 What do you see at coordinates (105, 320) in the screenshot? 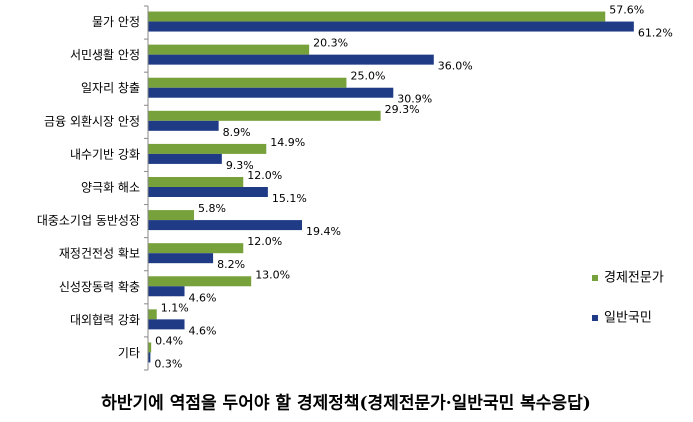
I see `y-tick-label: 대외협력 강화` at bounding box center [105, 320].